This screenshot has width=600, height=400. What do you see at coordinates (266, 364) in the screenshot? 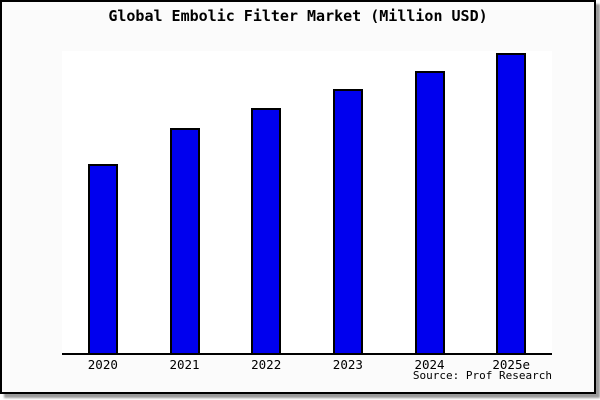
I see `x-axis-label-2022: 2022` at bounding box center [266, 364].